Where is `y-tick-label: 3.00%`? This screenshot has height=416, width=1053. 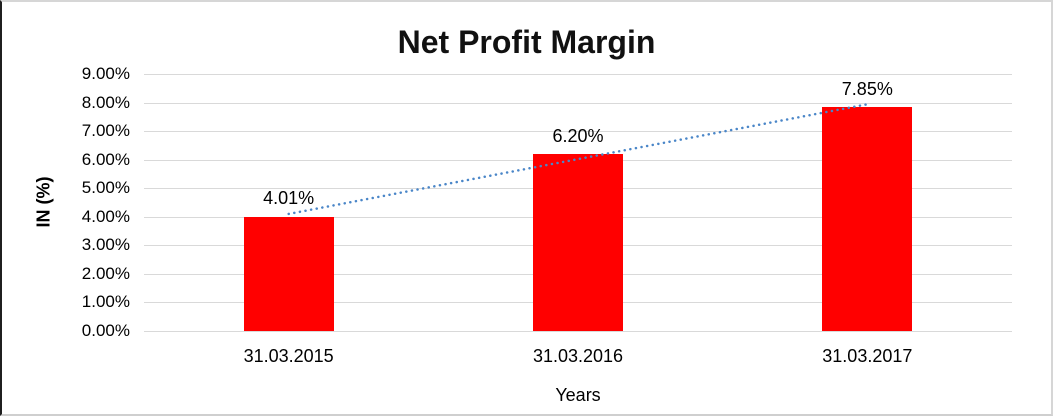 y-tick-label: 3.00% is located at coordinates (105, 245).